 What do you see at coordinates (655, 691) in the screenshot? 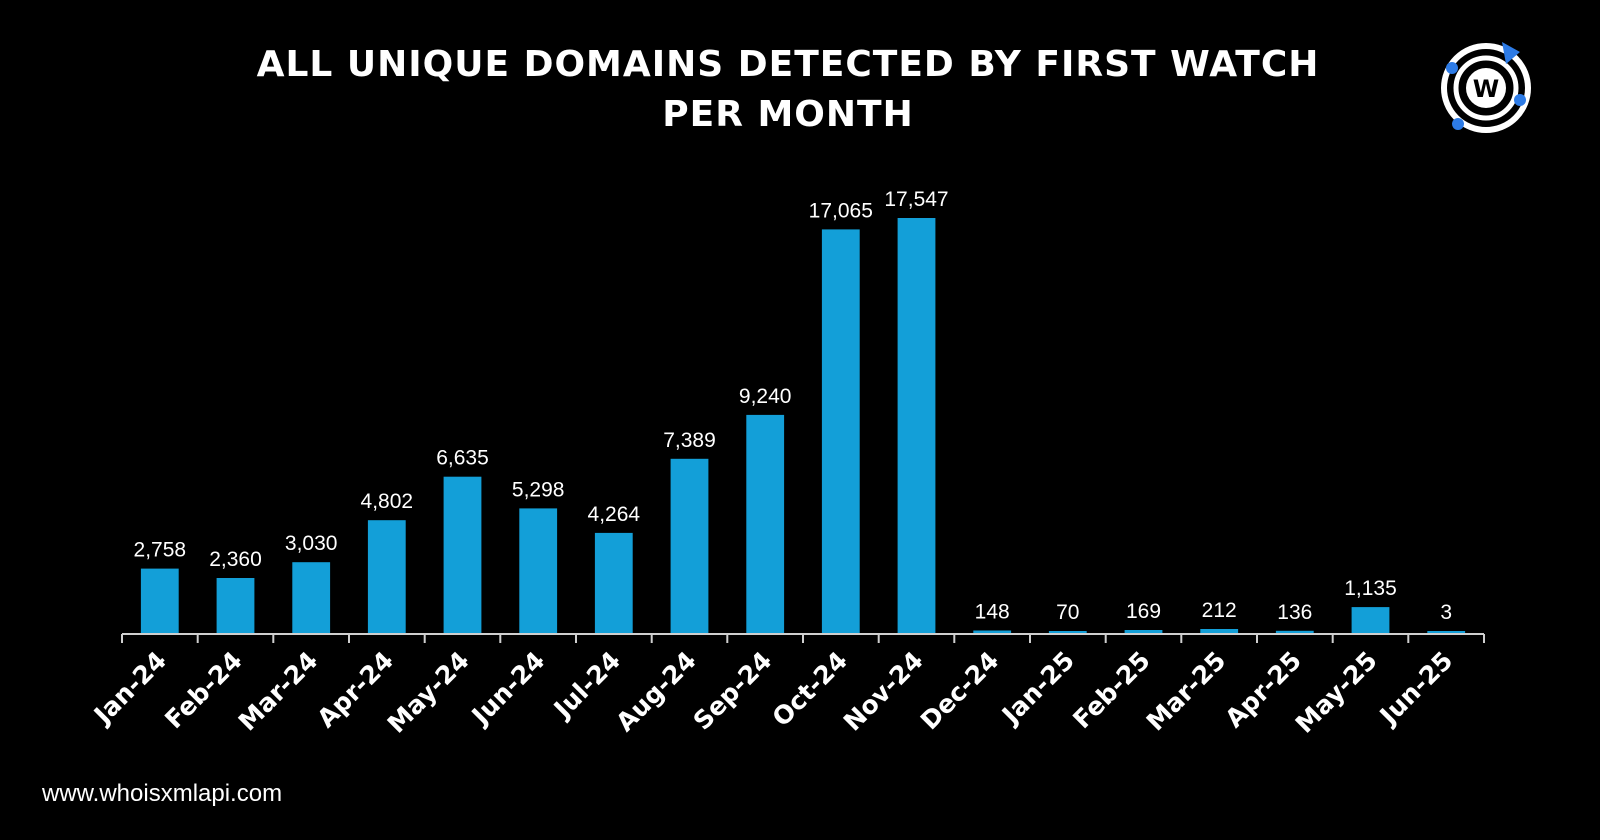
I see `tick-label-aug-24: Aug-24` at bounding box center [655, 691].